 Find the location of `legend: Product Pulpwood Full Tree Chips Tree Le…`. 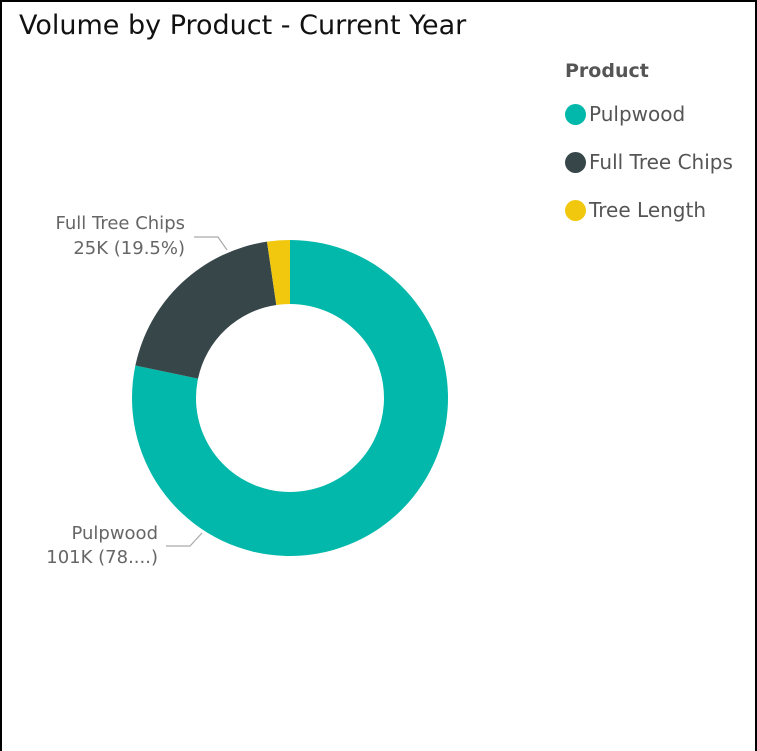

legend: Product Pulpwood Full Tree Chips Tree Le… is located at coordinates (660, 147).